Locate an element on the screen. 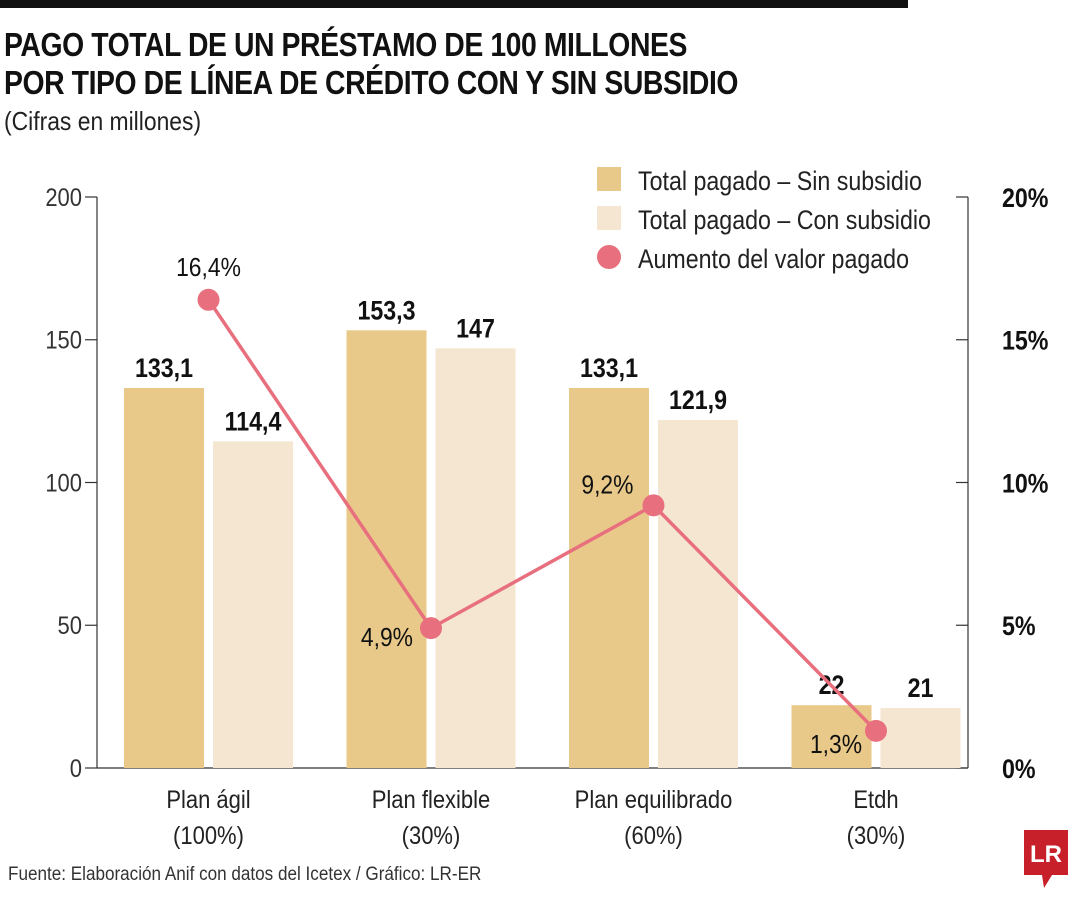  line-value-label: 1,3% is located at coordinates (836, 745).